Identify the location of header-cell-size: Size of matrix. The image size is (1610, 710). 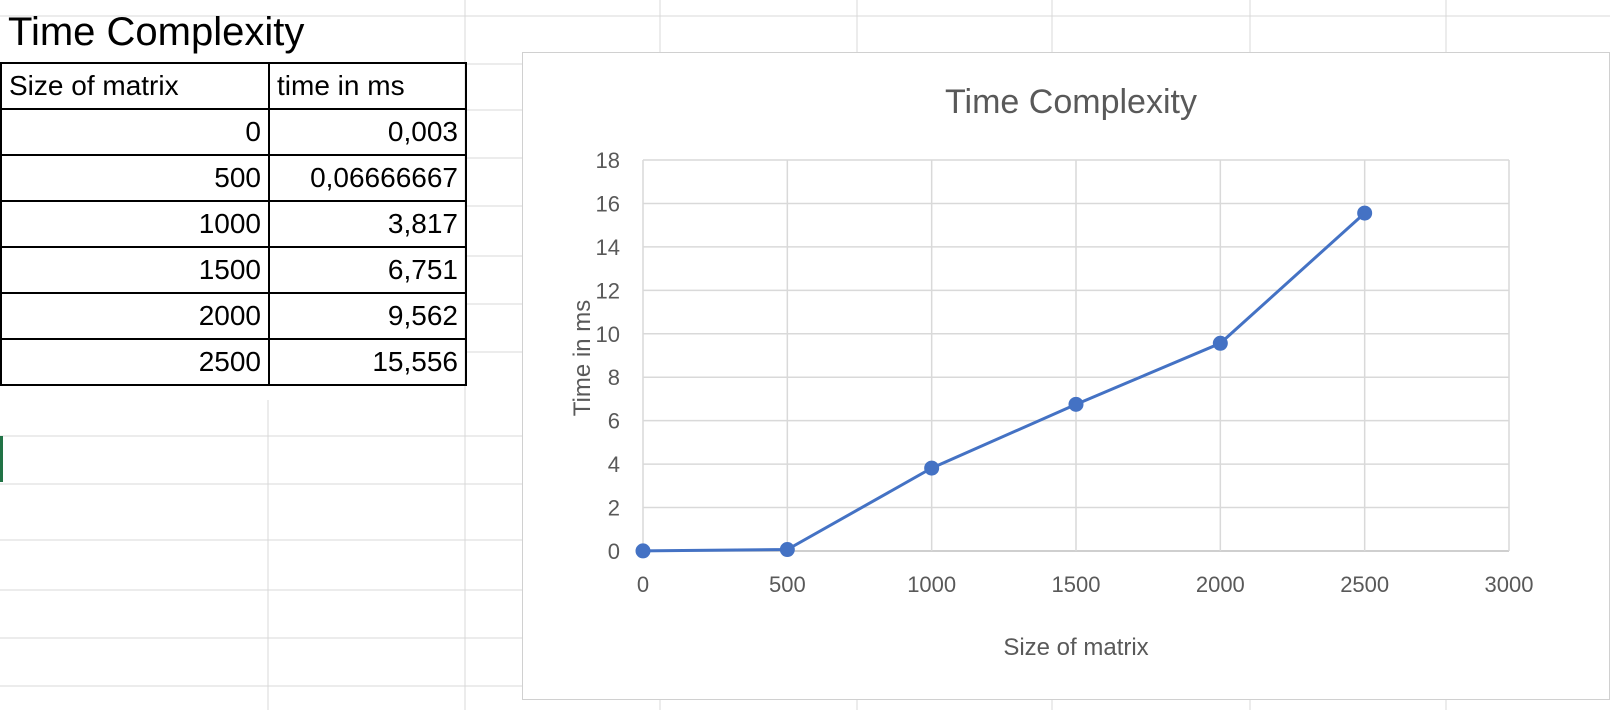
(135, 86).